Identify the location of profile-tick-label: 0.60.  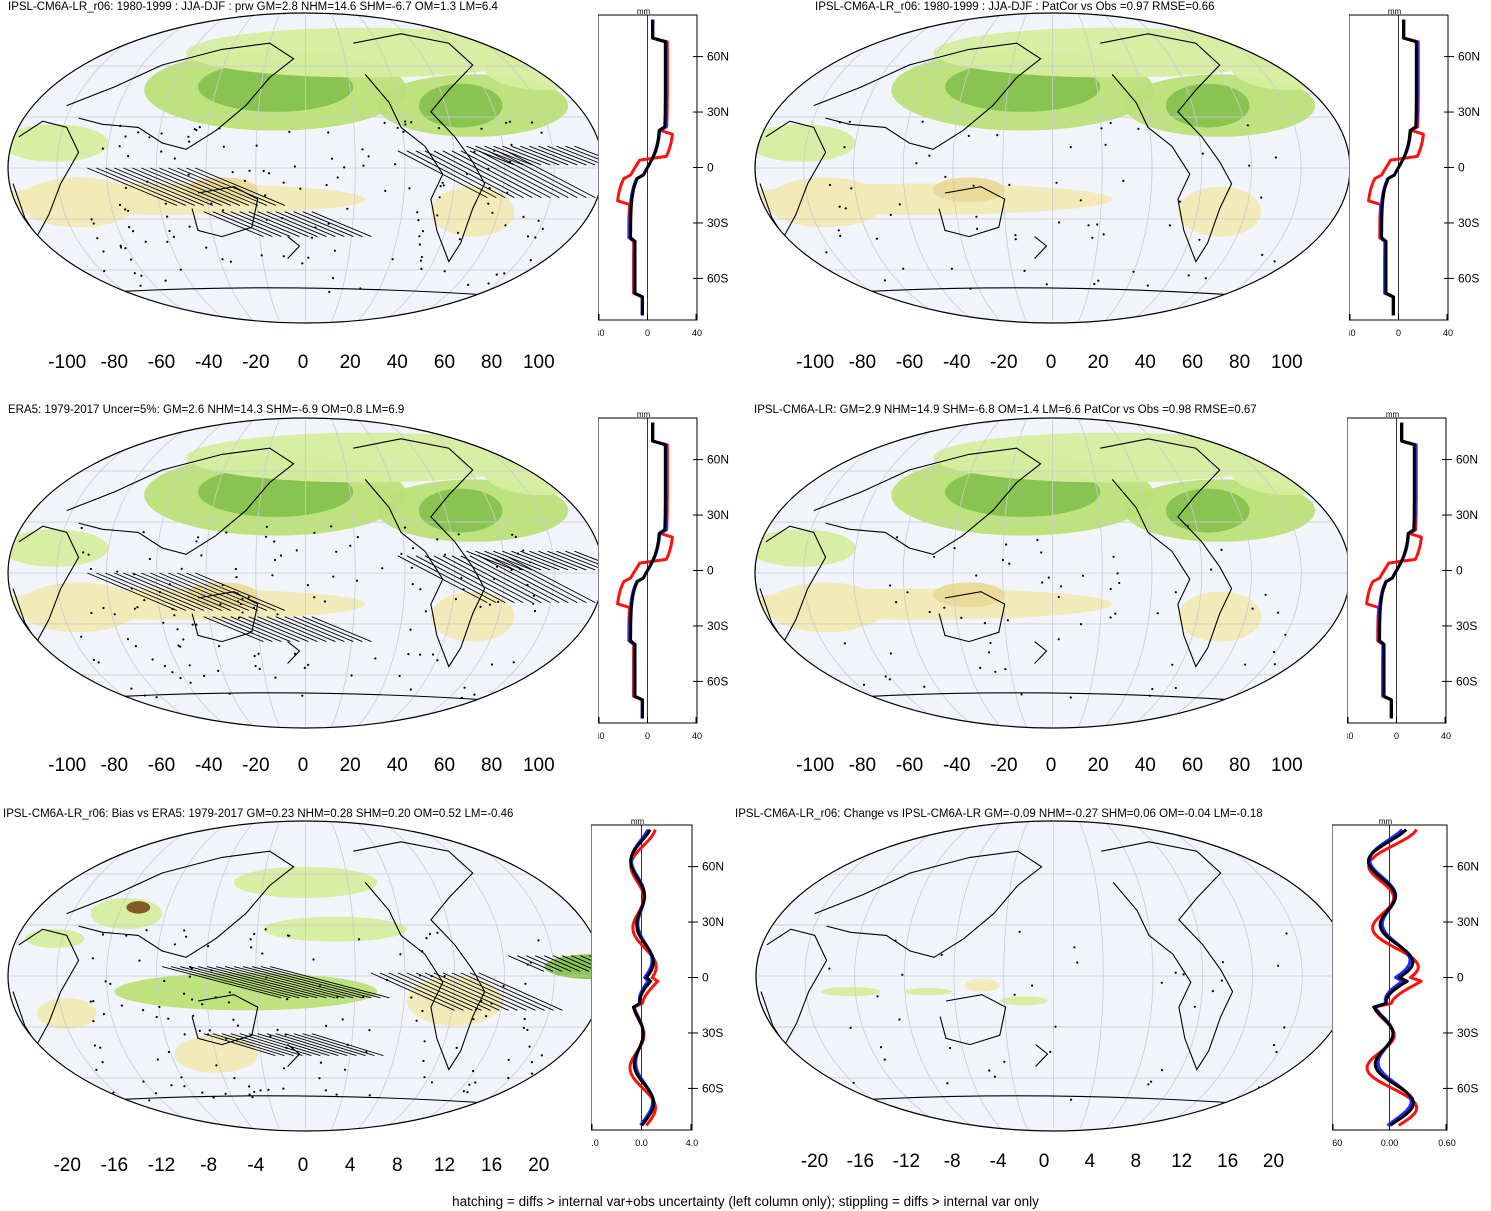
(1447, 1143).